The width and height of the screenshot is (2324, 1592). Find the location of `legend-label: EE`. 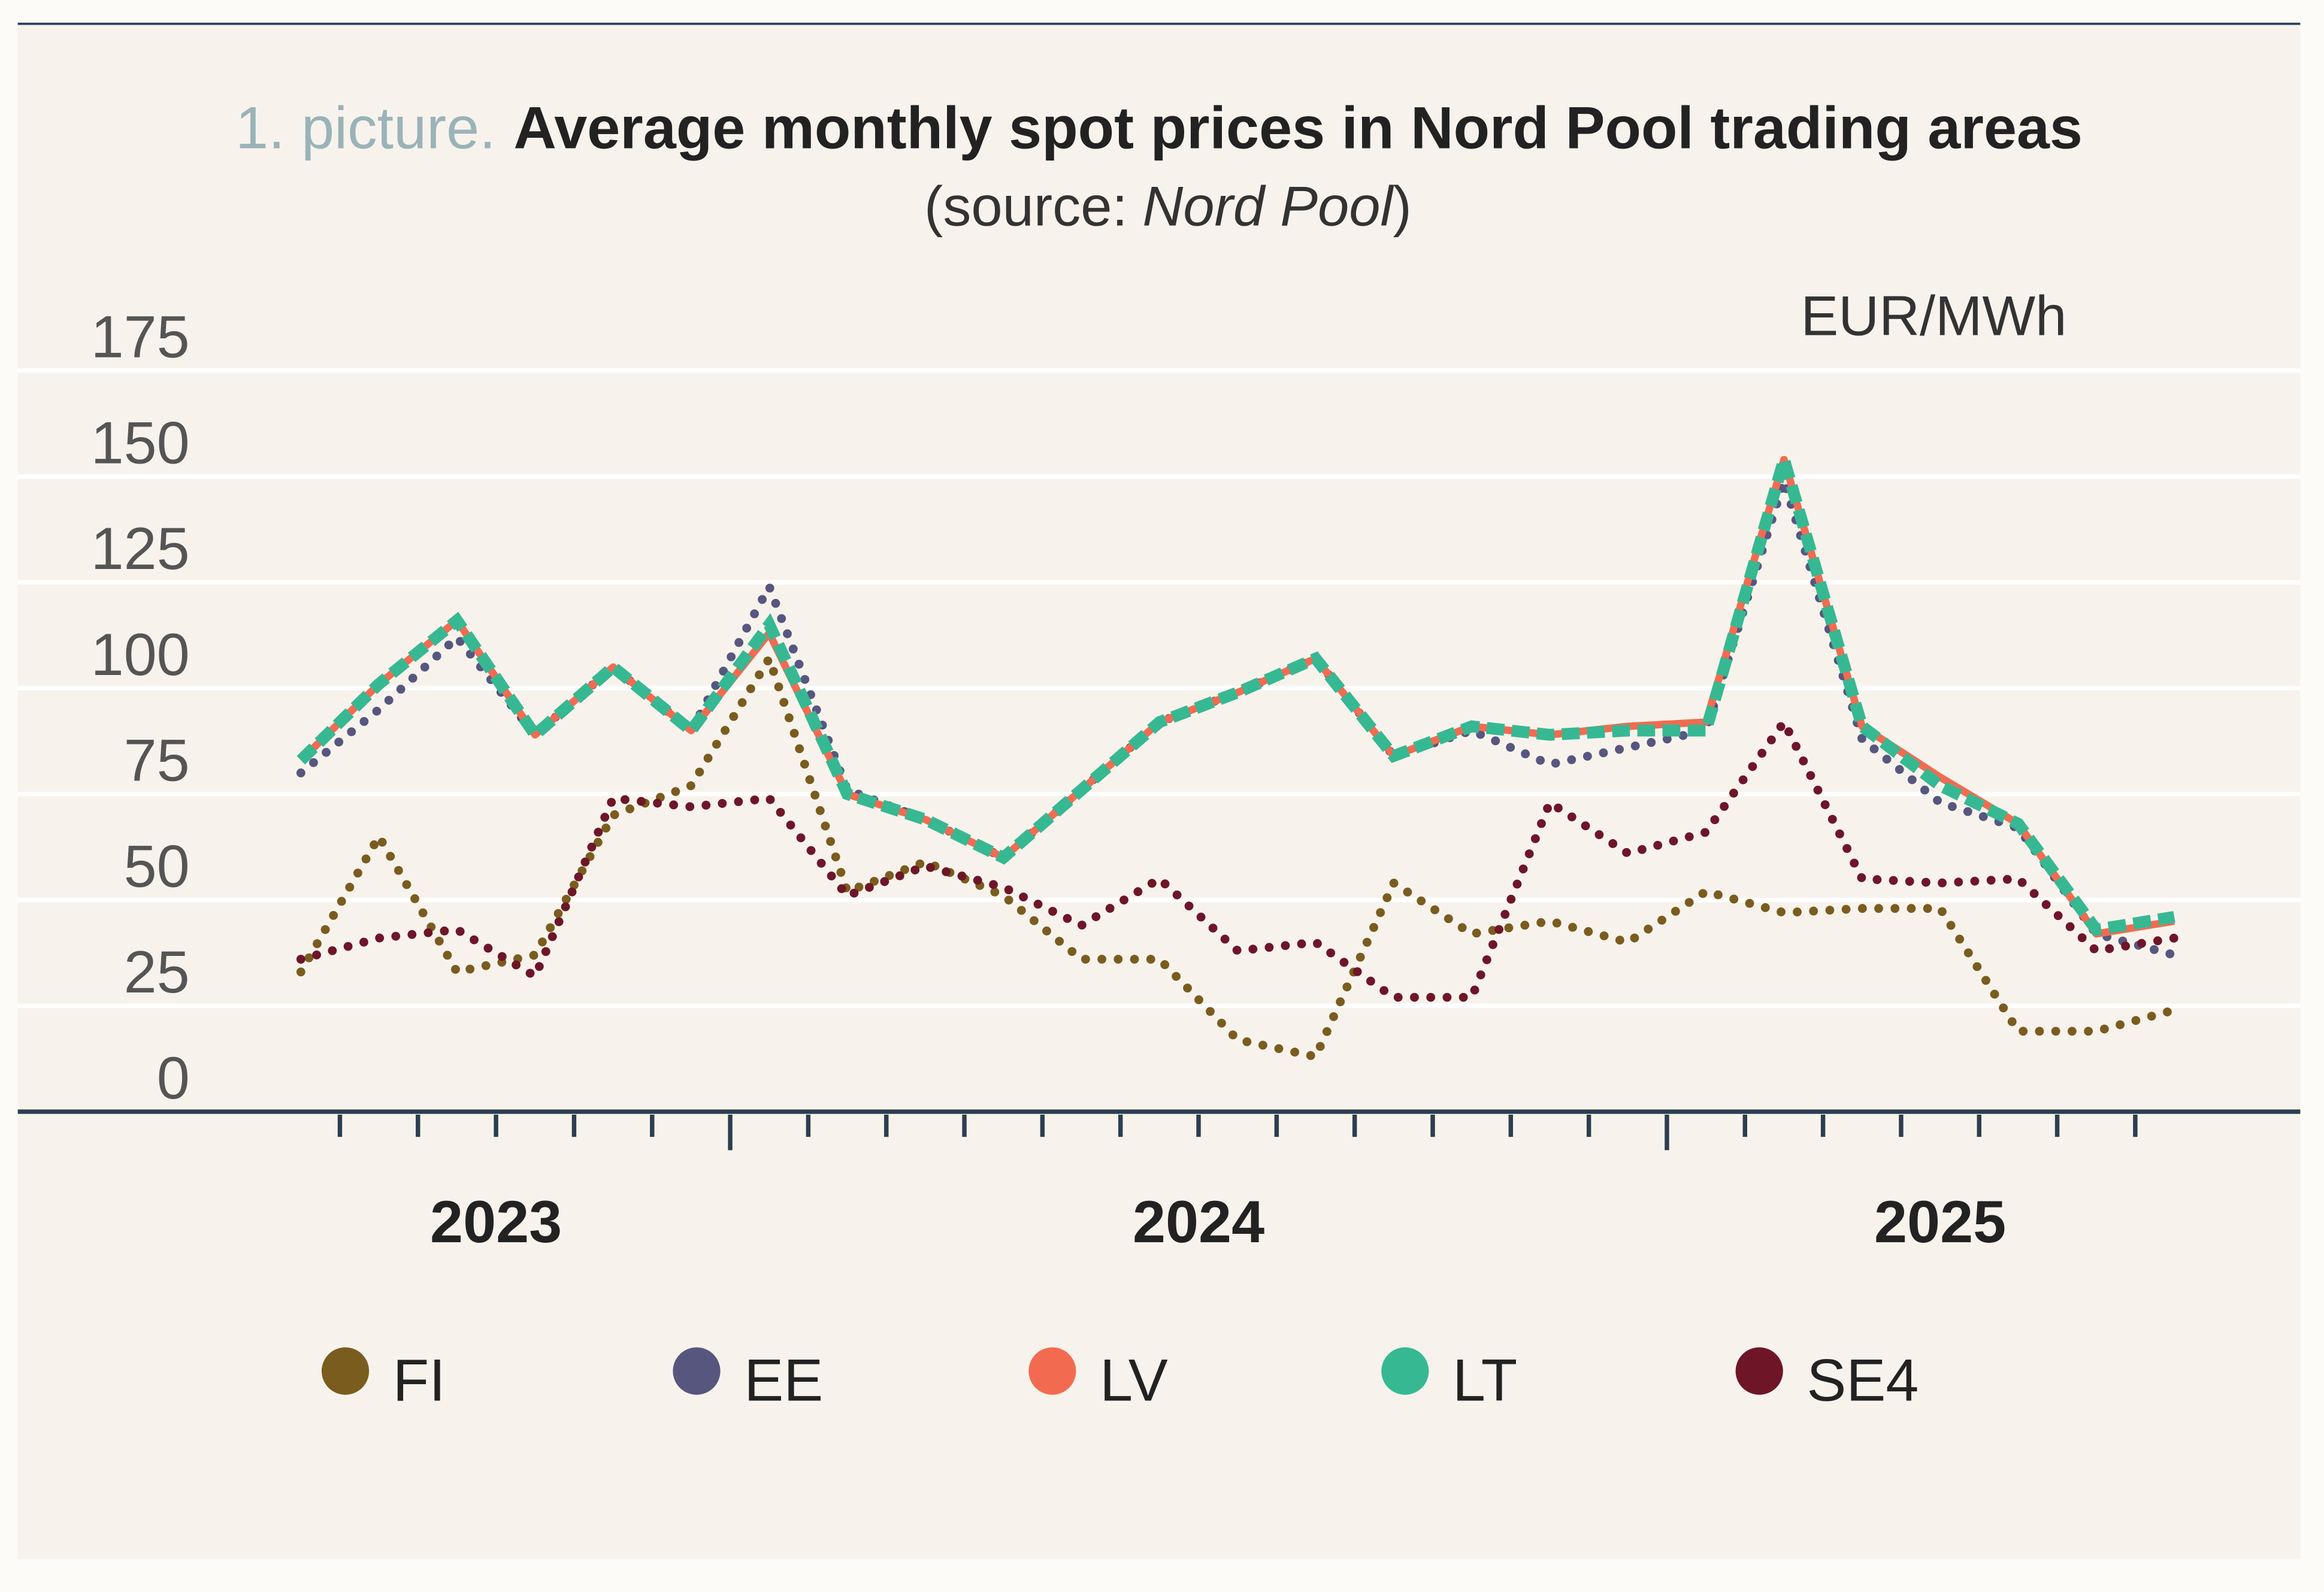

legend-label: EE is located at coordinates (783, 1380).